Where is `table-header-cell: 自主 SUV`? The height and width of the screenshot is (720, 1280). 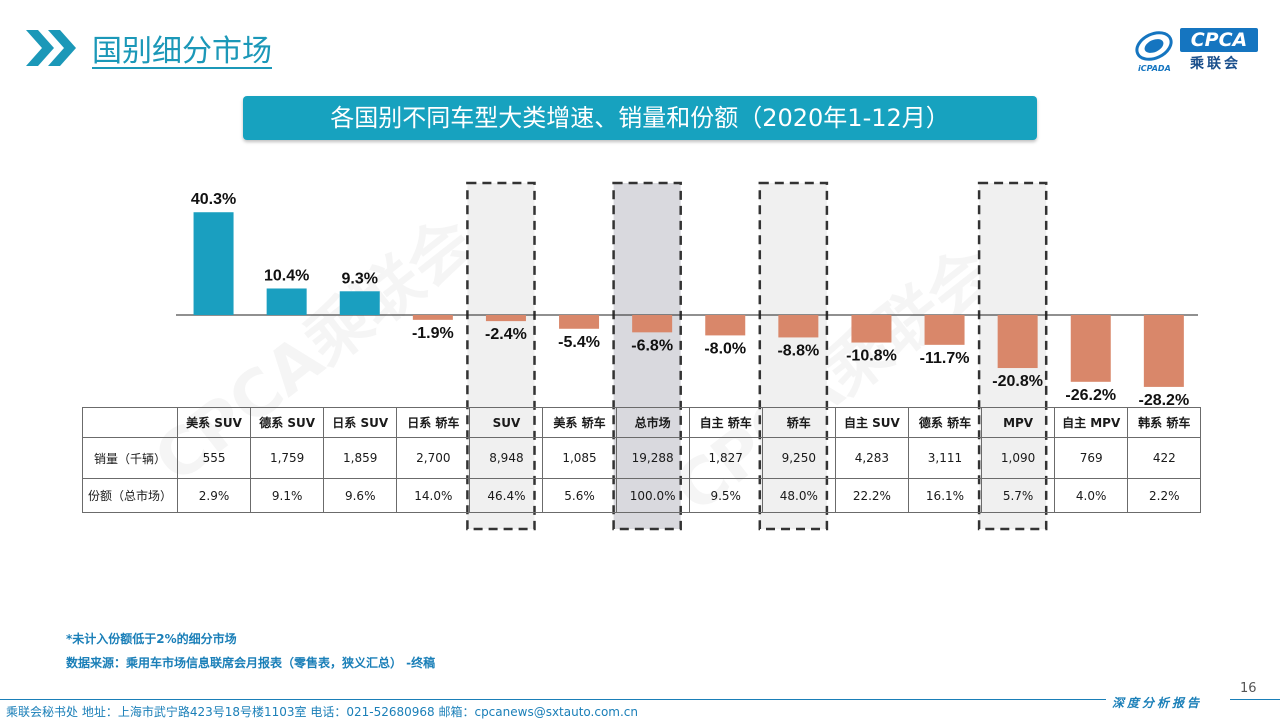 table-header-cell: 自主 SUV is located at coordinates (871, 422).